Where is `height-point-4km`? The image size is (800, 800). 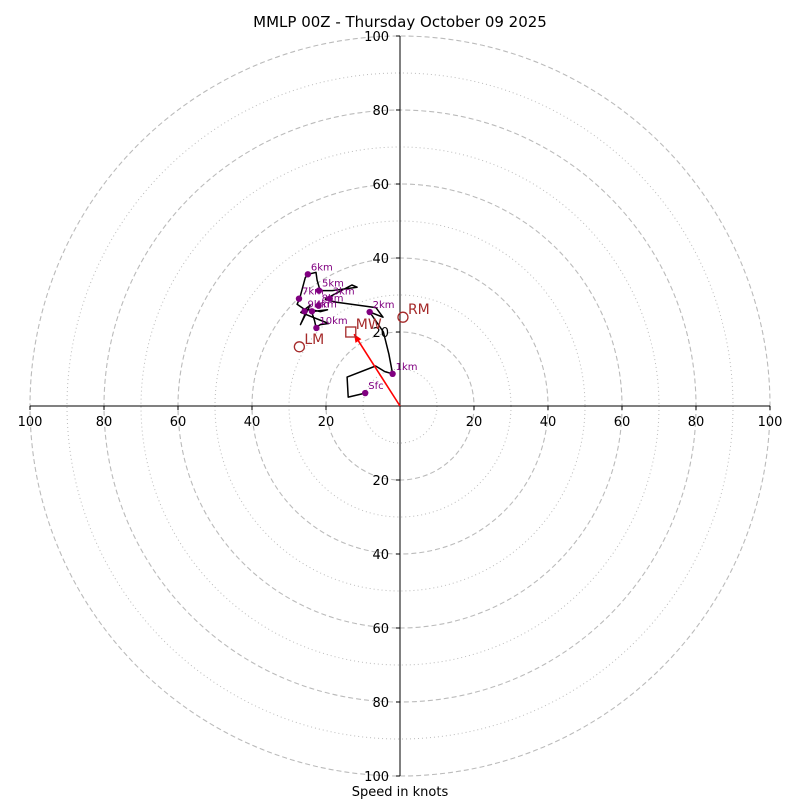
height-point-4km is located at coordinates (312, 311).